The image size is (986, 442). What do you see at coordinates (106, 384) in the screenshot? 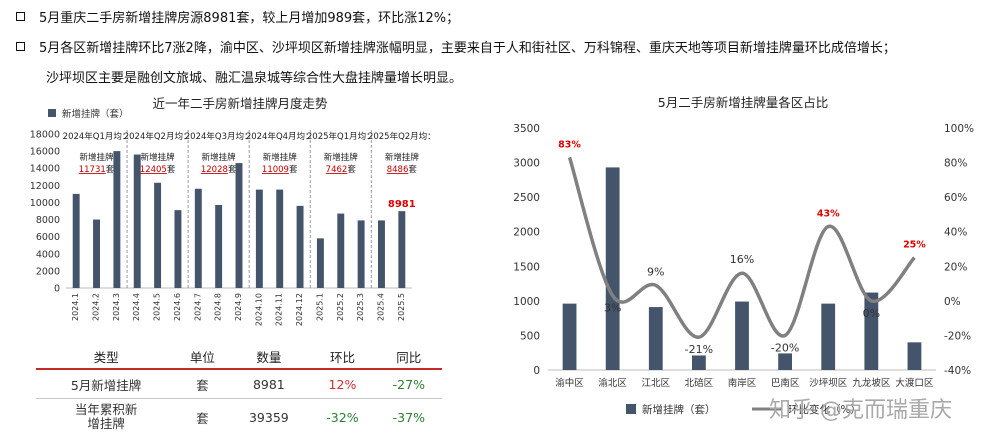
I see `table-cell: 5月新增挂牌` at bounding box center [106, 384].